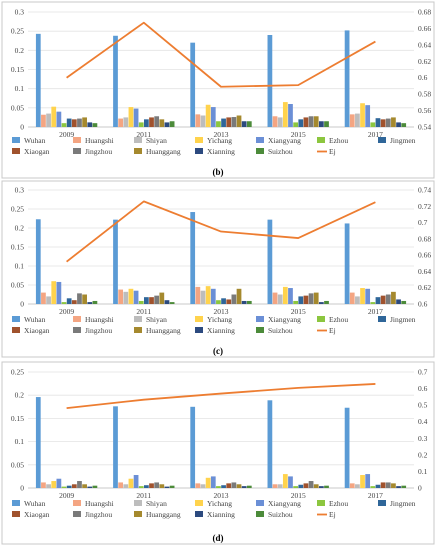  I want to click on bar-ezhou-2013, so click(218, 302).